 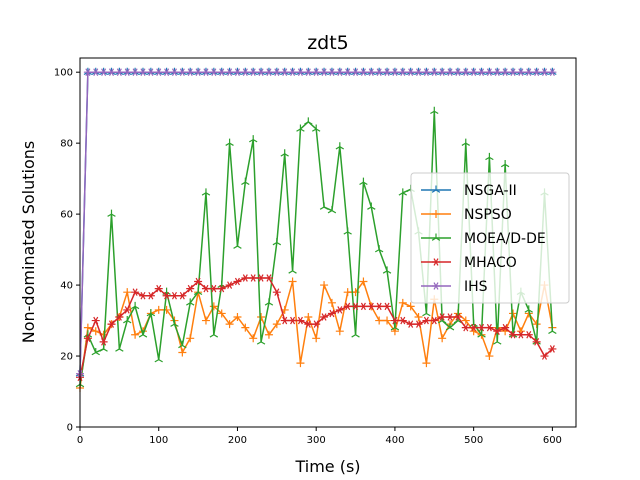 What do you see at coordinates (327, 466) in the screenshot?
I see `x-axis-label: Time (s)` at bounding box center [327, 466].